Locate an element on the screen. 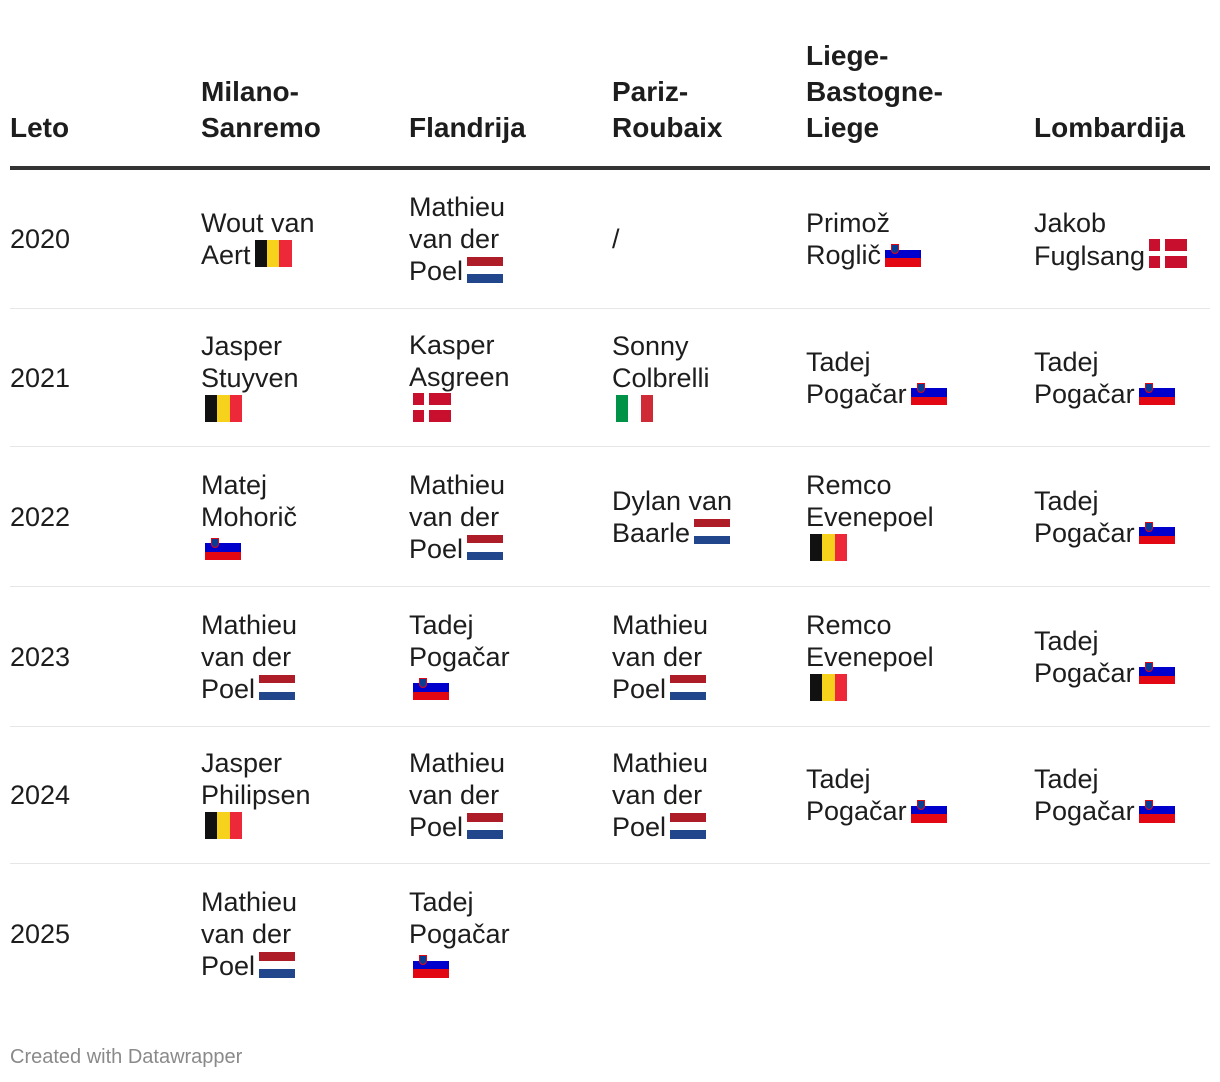 The image size is (1220, 1082). year-cell: 2022 is located at coordinates (40, 516).